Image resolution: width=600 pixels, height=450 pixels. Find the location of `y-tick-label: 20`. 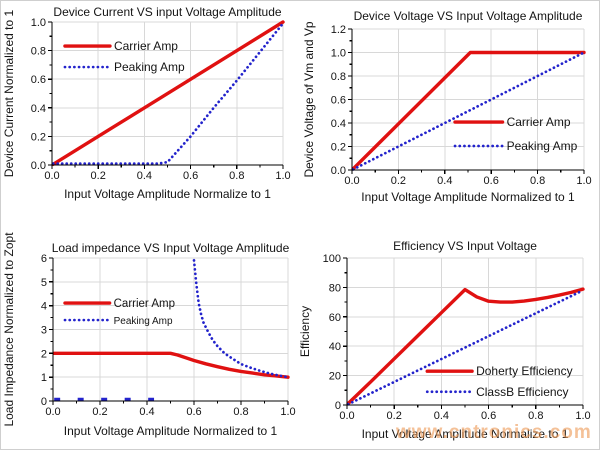

y-tick-label: 20 is located at coordinates (335, 377).